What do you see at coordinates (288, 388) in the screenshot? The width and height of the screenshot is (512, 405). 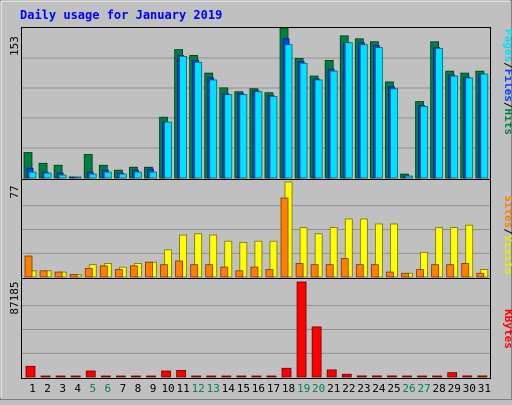 I see `x-tick-label: 18` at bounding box center [288, 388].